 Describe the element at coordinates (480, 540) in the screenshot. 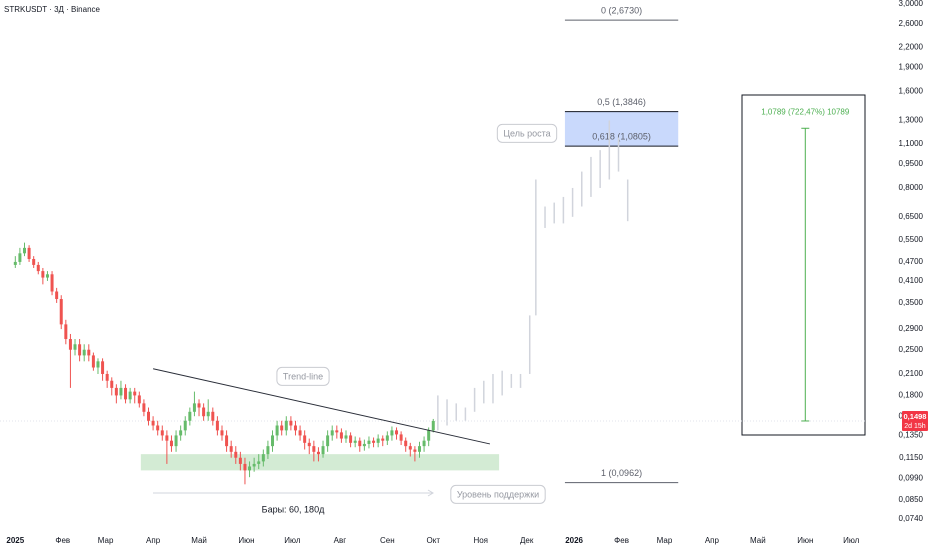

I see `x-tick-label: Ноя` at that location.